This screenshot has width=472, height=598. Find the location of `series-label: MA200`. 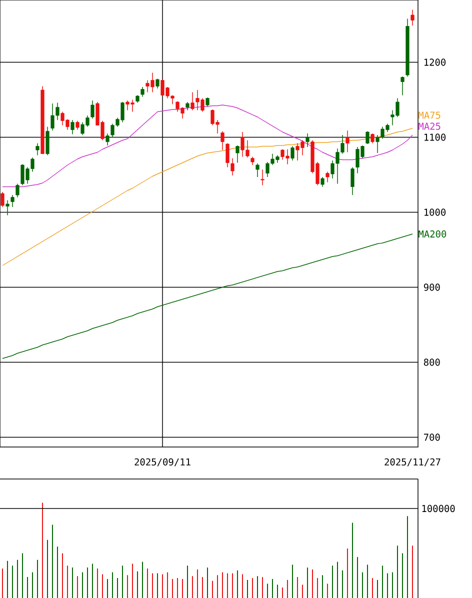

series-label: MA200 is located at coordinates (432, 234).